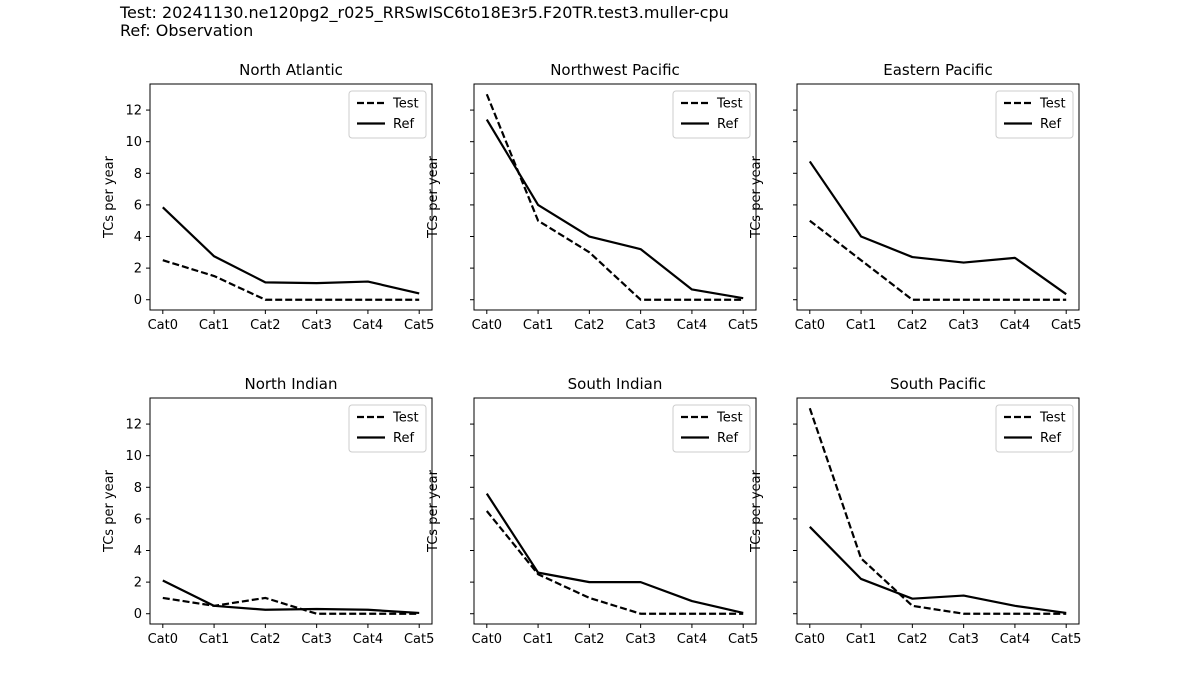  Describe the element at coordinates (615, 70) in the screenshot. I see `subplot-title: Northwest Pacific` at that location.